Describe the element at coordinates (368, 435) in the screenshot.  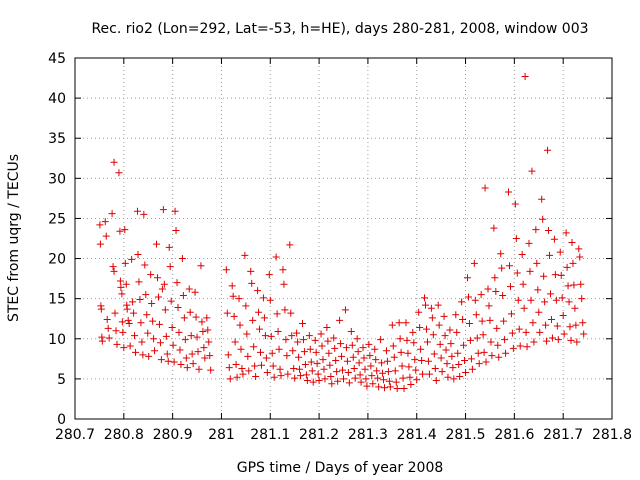
I see `x-tick-label: 281.3` at that location.